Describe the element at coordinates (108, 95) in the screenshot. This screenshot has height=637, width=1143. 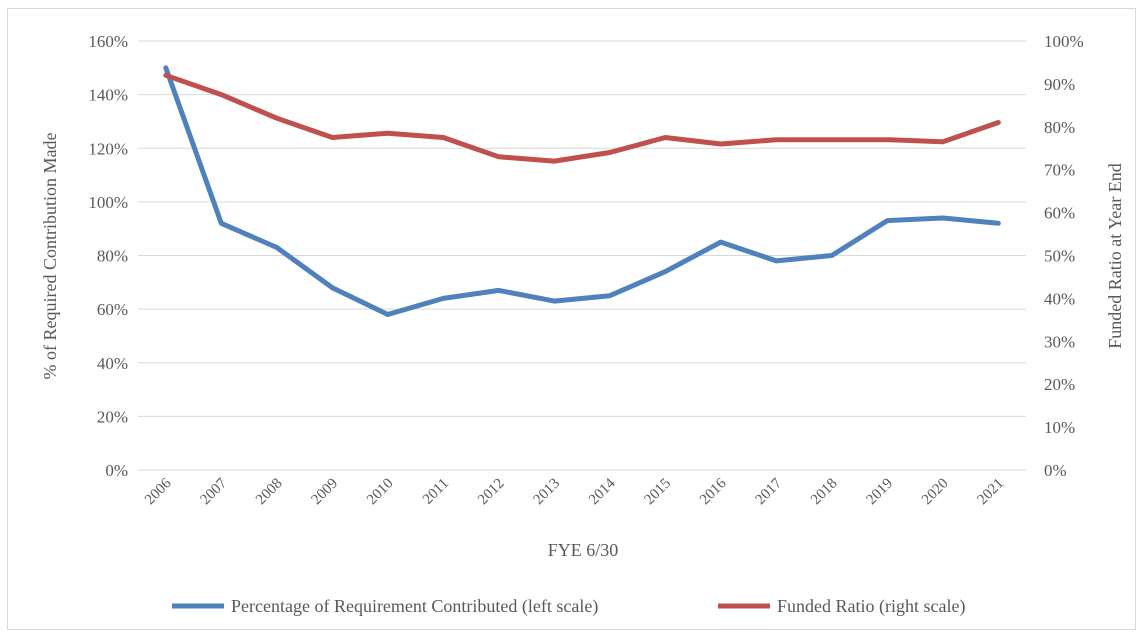
I see `left-tick-label: 140%` at that location.